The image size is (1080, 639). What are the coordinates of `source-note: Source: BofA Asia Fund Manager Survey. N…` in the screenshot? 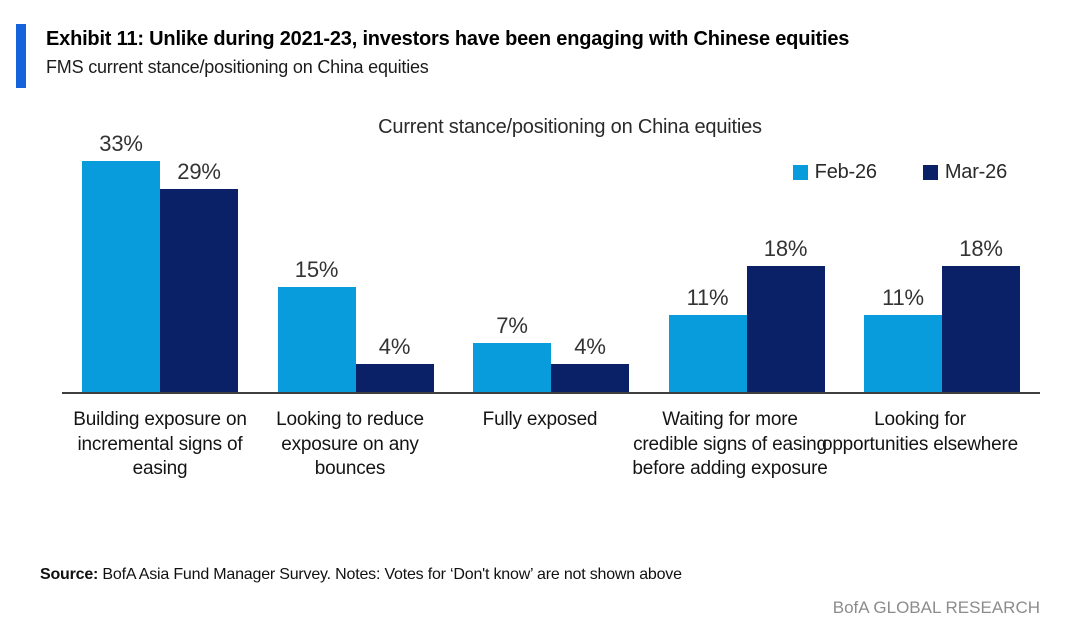 It's located at (540, 575).